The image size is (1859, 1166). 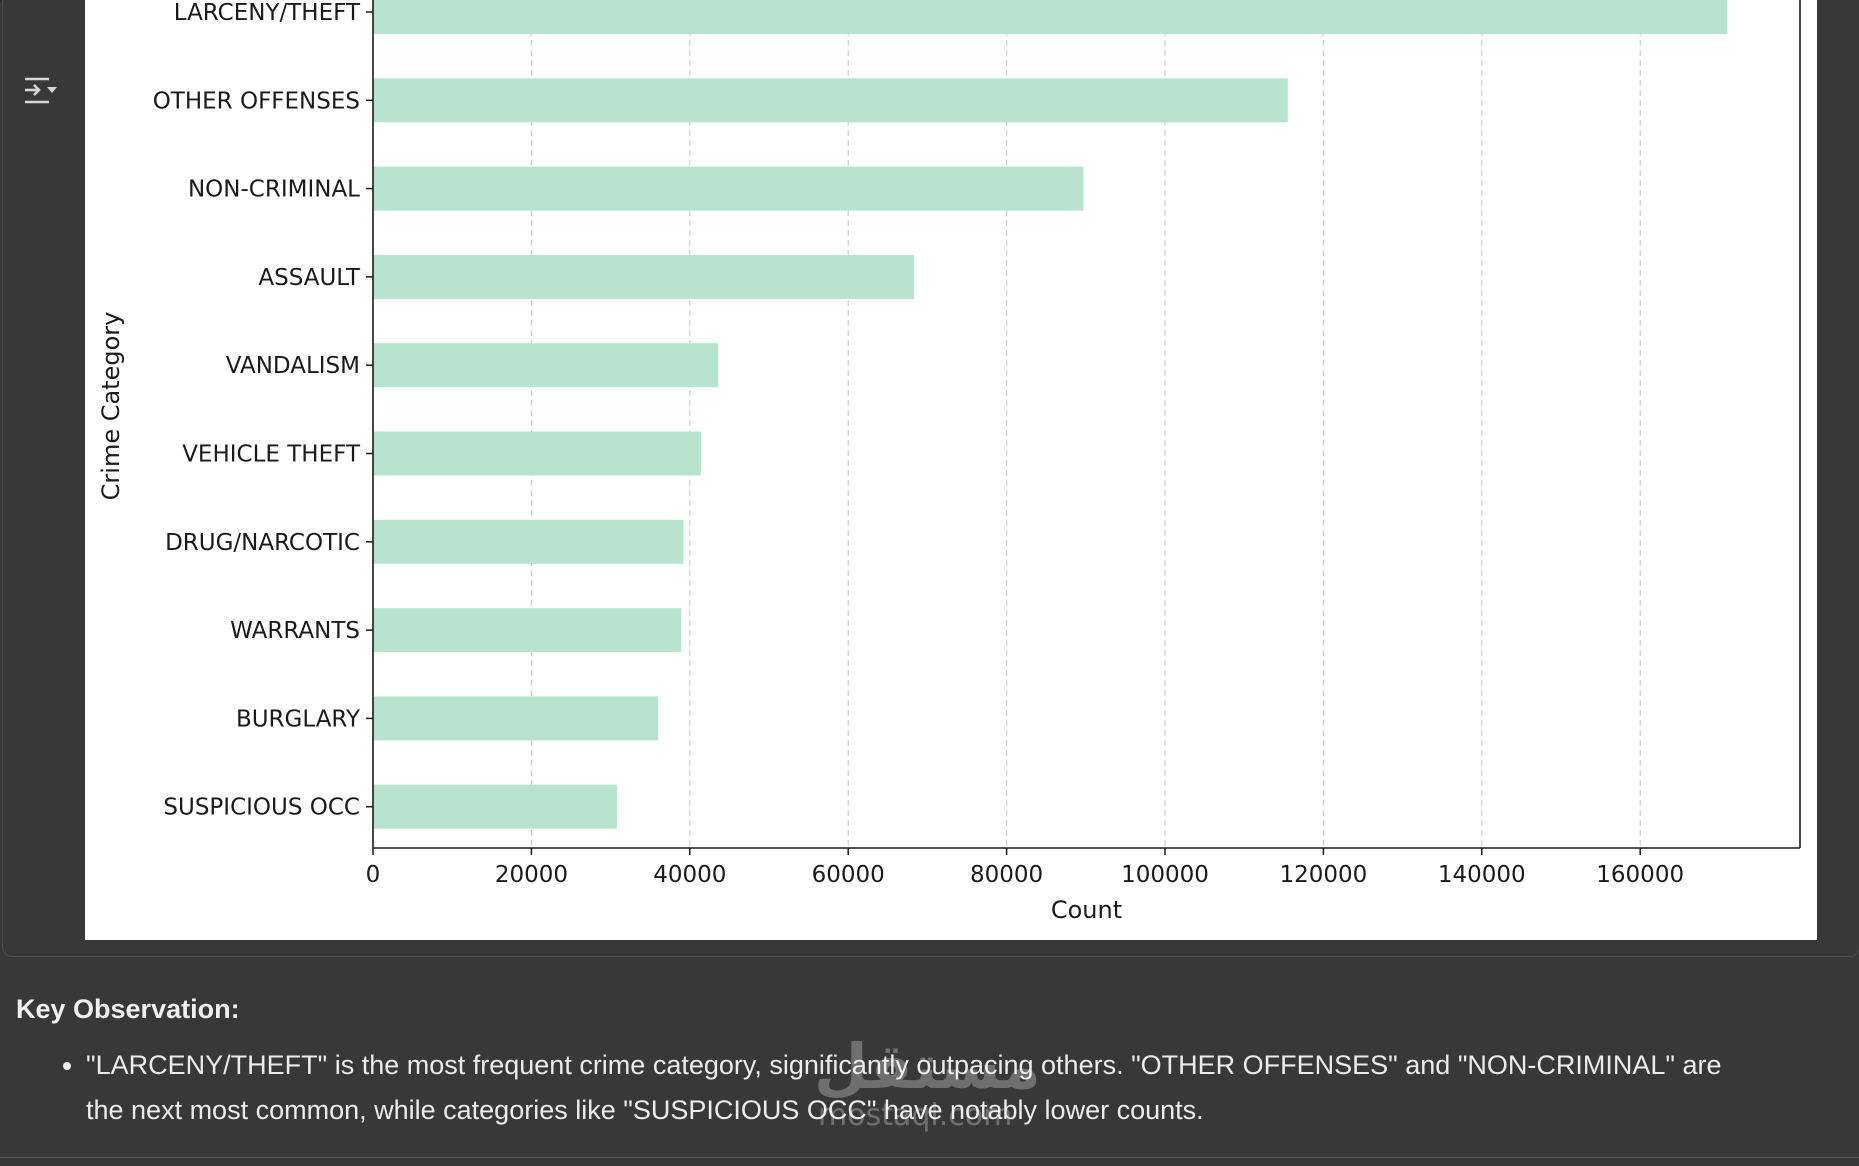 I want to click on x-tick-label: 140000, so click(x=1482, y=875).